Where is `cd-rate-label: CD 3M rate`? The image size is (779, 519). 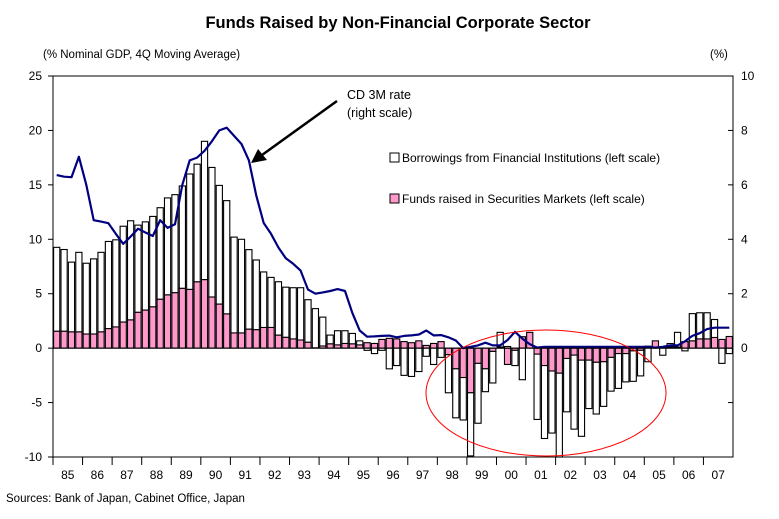
cd-rate-label: CD 3M rate is located at coordinates (379, 95).